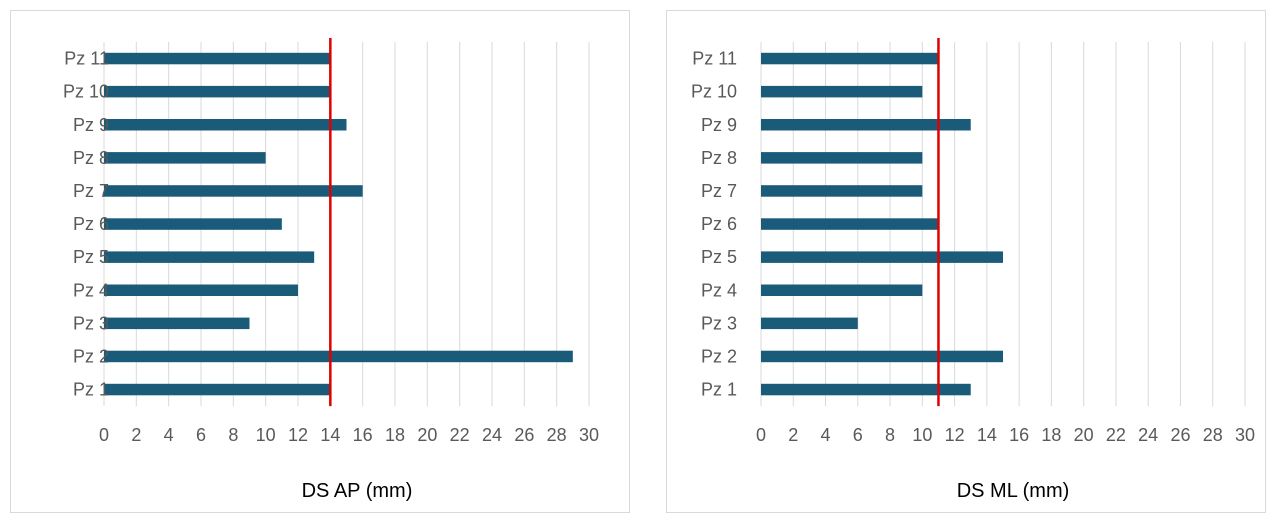 Image resolution: width=1276 pixels, height=514 pixels. What do you see at coordinates (1013, 491) in the screenshot?
I see `x-axis-title: DS ML (mm)` at bounding box center [1013, 491].